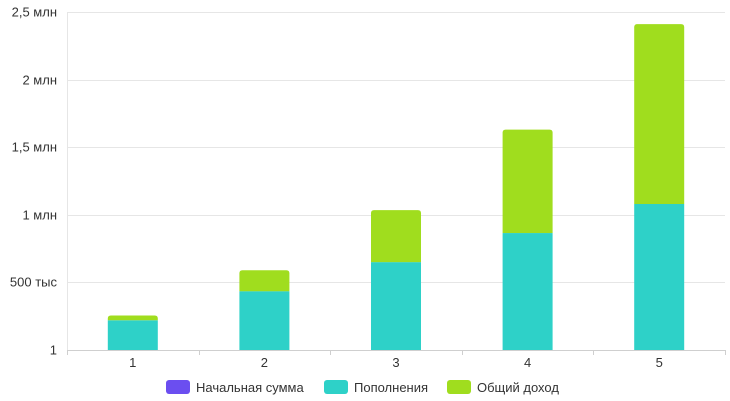  I want to click on legend-item: Начальная сумма, so click(235, 387).